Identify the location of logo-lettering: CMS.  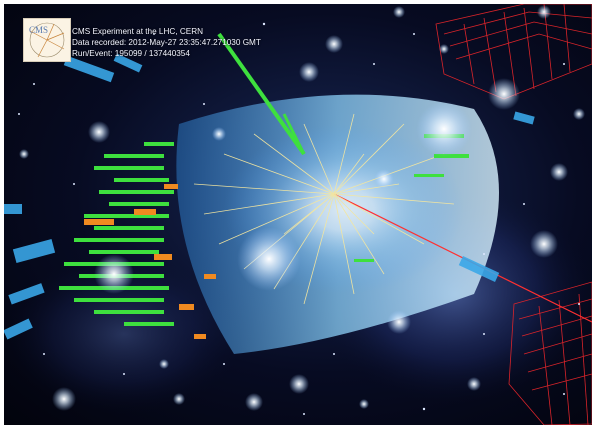
(38, 30).